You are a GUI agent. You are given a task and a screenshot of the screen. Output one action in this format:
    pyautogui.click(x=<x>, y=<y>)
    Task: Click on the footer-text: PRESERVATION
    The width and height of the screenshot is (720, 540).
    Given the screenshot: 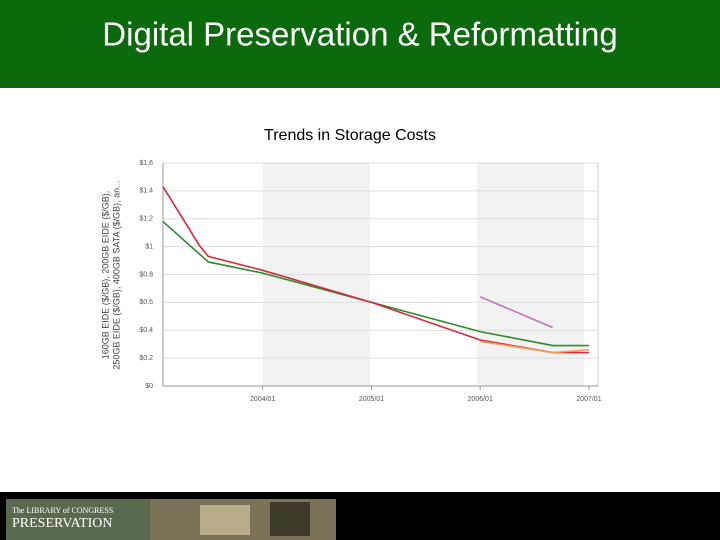 What is the action you would take?
    pyautogui.click(x=62, y=523)
    